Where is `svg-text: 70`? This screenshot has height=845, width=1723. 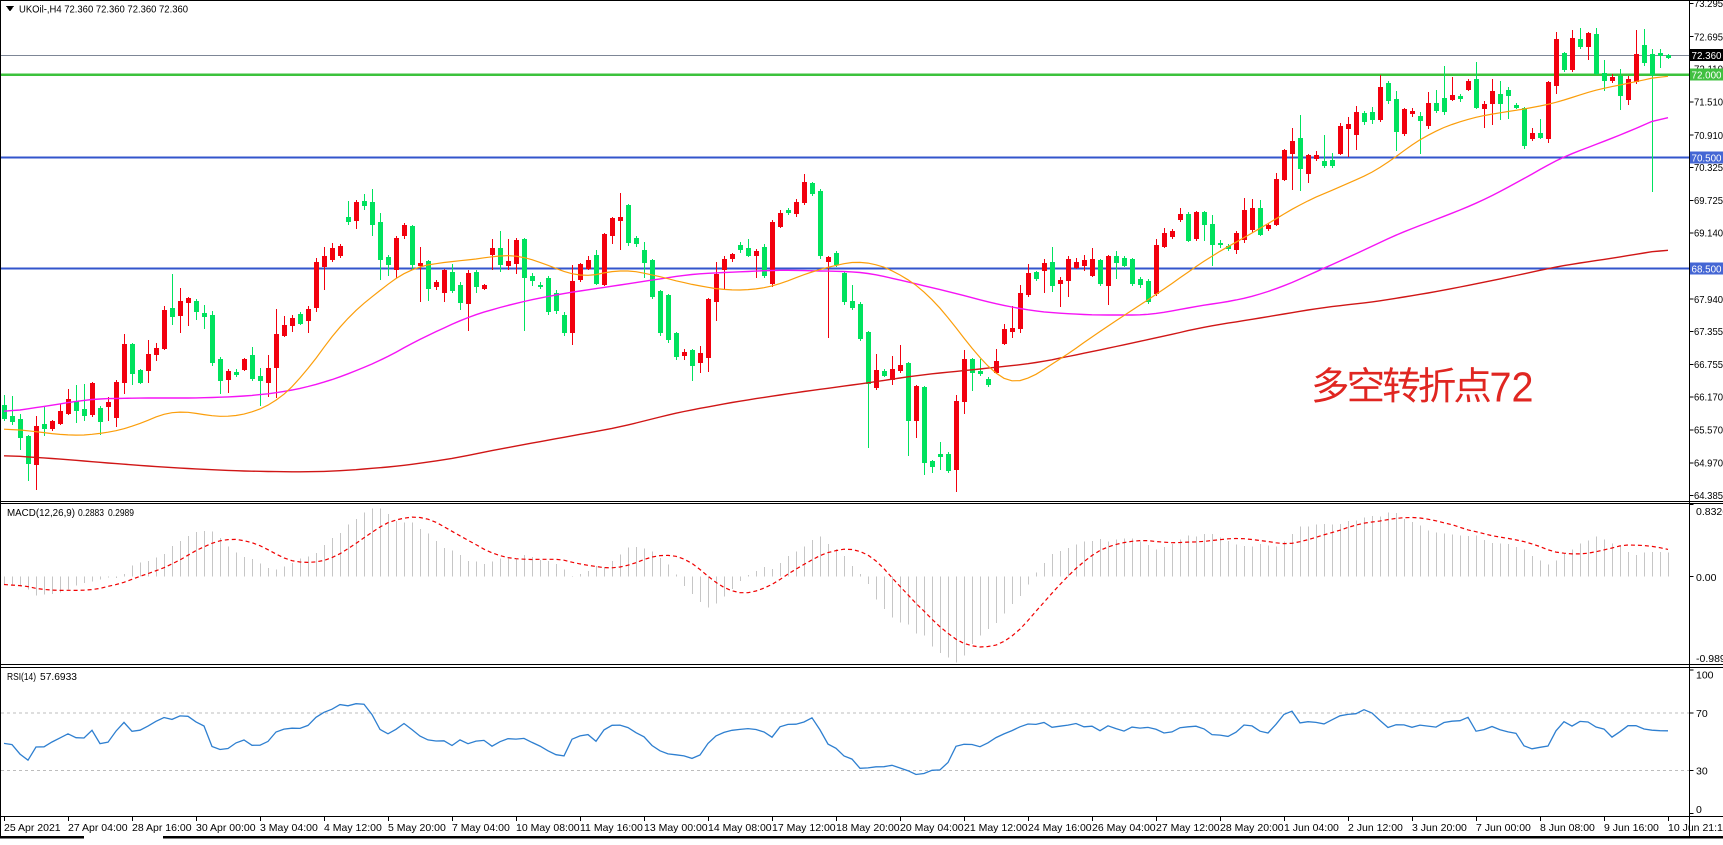 svg-text: 70 is located at coordinates (1702, 714).